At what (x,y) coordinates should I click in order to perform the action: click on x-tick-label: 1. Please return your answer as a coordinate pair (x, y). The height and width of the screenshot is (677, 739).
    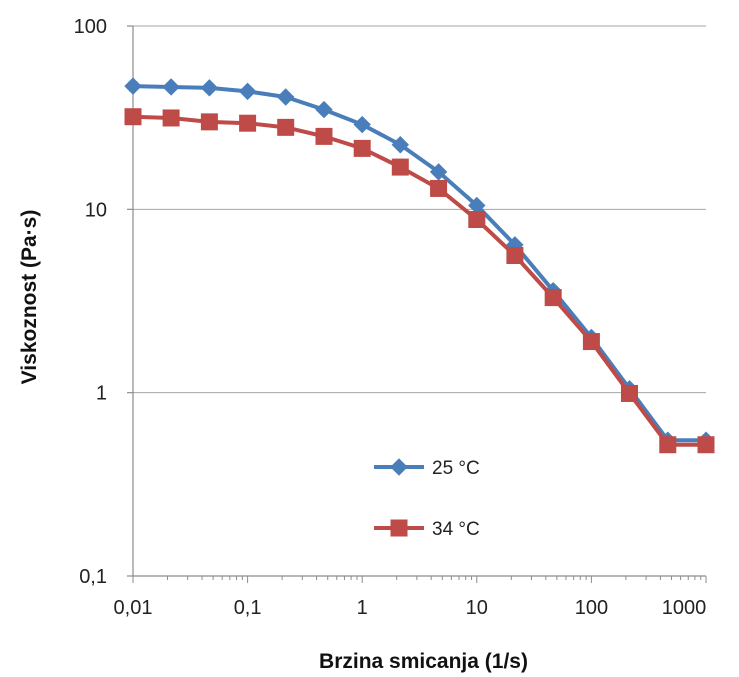
    Looking at the image, I should click on (362, 608).